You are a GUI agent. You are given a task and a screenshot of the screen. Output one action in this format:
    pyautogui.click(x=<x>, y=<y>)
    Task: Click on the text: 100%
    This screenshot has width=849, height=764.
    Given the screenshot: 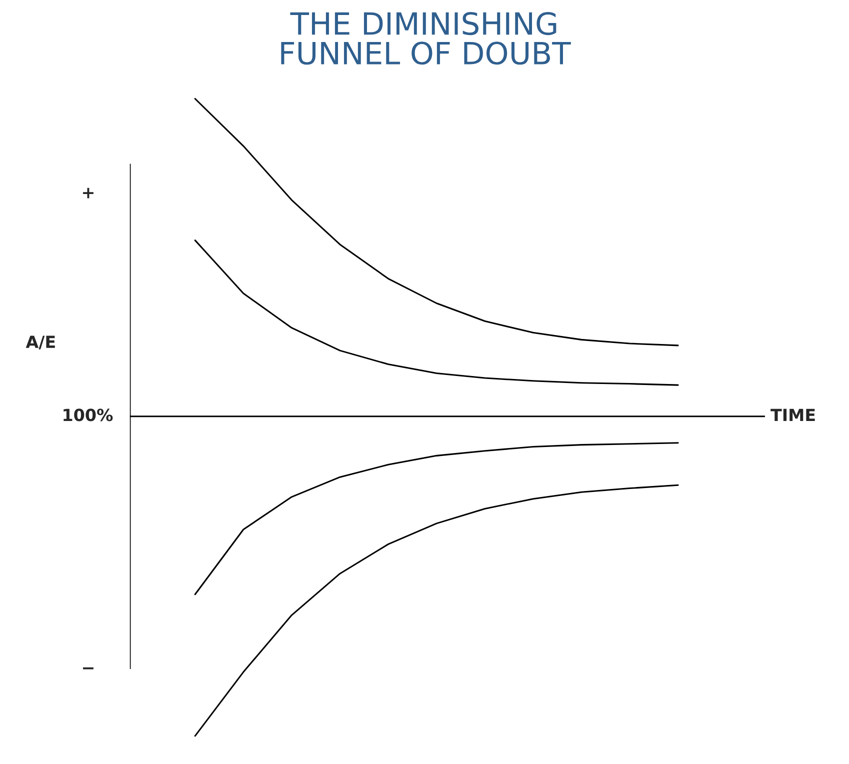 What is the action you would take?
    pyautogui.click(x=88, y=415)
    